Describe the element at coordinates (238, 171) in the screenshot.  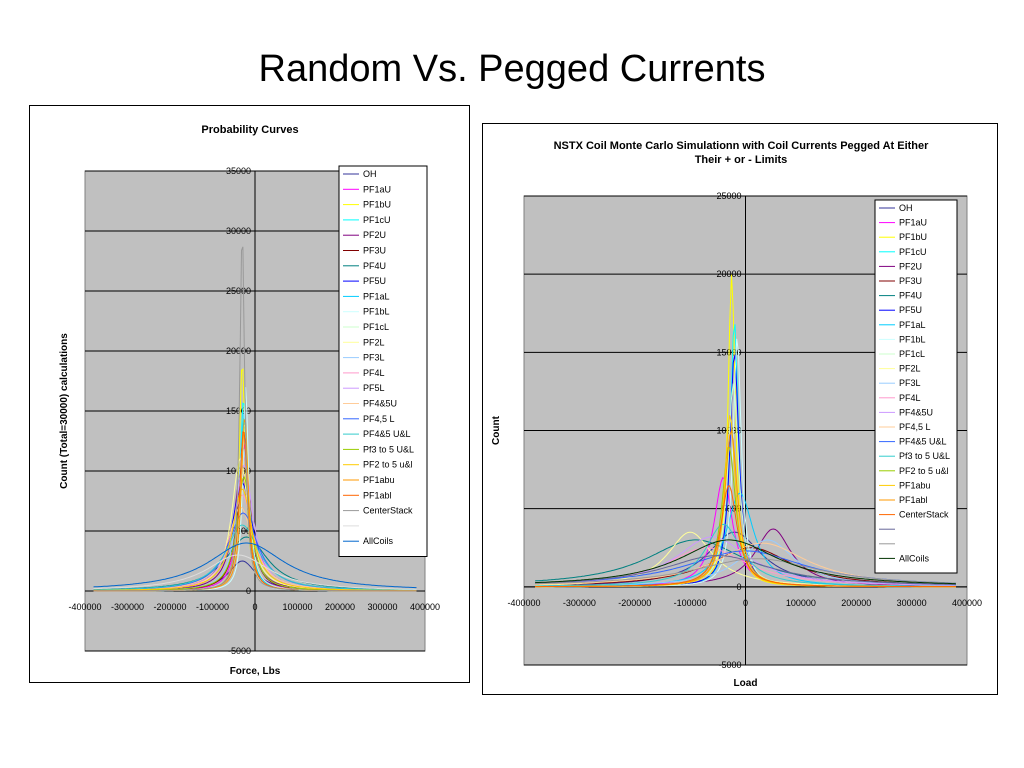
I see `y-tick-label: 35000` at that location.